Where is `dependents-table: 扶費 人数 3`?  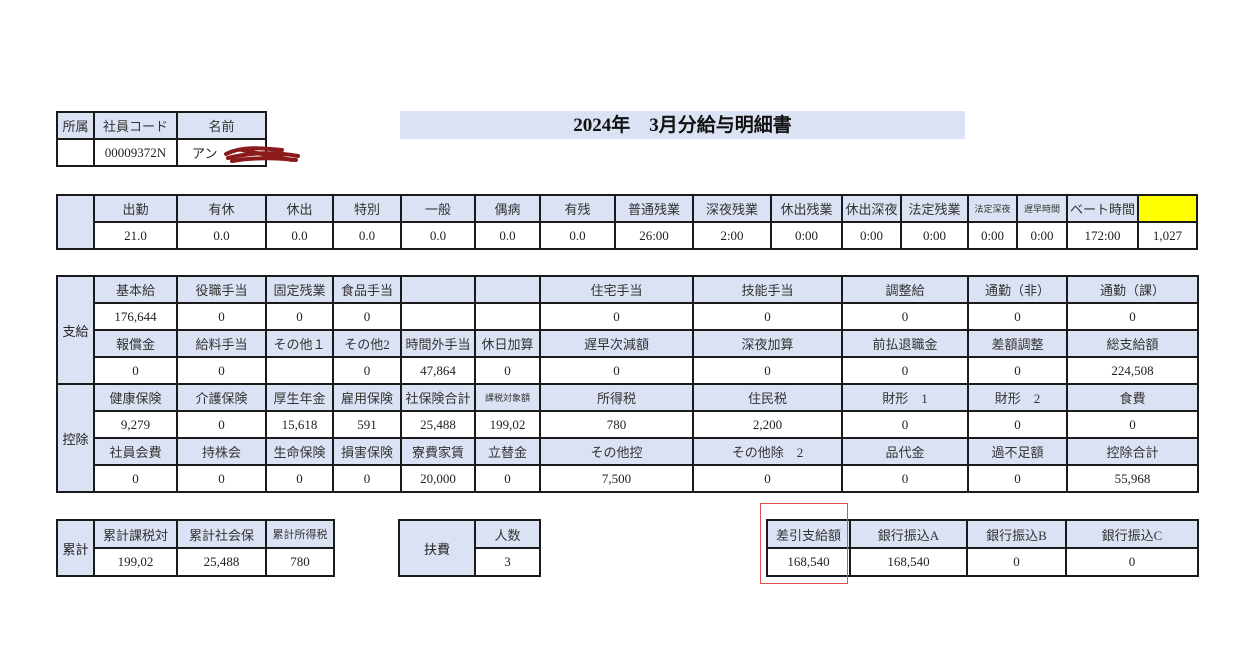
dependents-table: 扶費 人数 3 is located at coordinates (469, 548).